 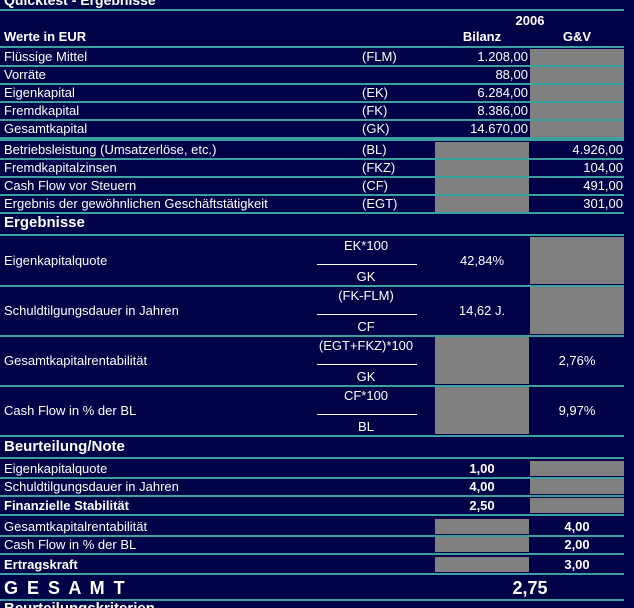 I want to click on input-label: Fremdkapitalzinsen, so click(x=60, y=167).